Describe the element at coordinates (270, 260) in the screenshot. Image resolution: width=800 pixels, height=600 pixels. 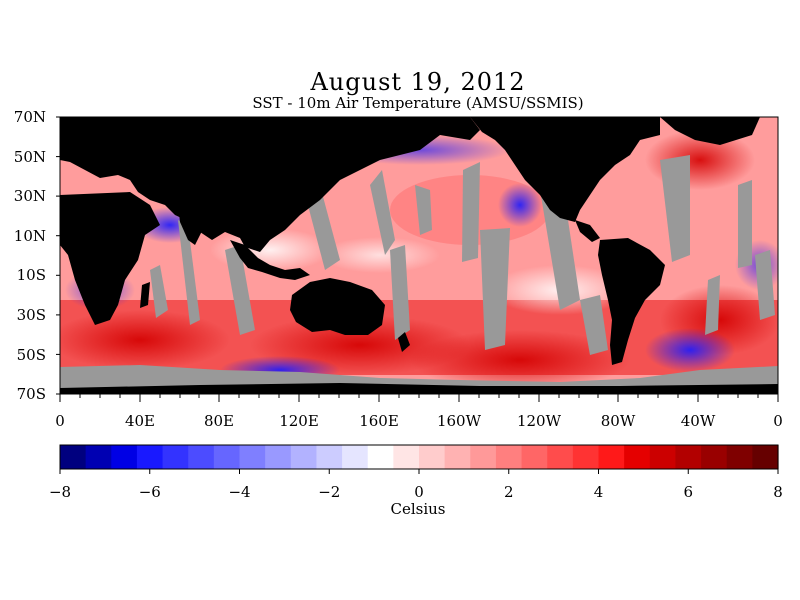
I see `maritime-continent` at that location.